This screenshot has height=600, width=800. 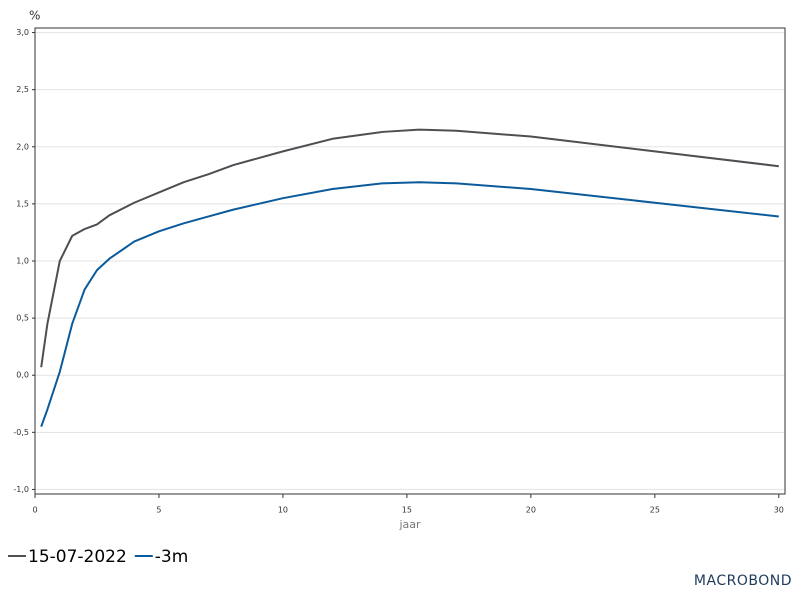 I want to click on legend: 15-07-2022 -3m, so click(x=98, y=557).